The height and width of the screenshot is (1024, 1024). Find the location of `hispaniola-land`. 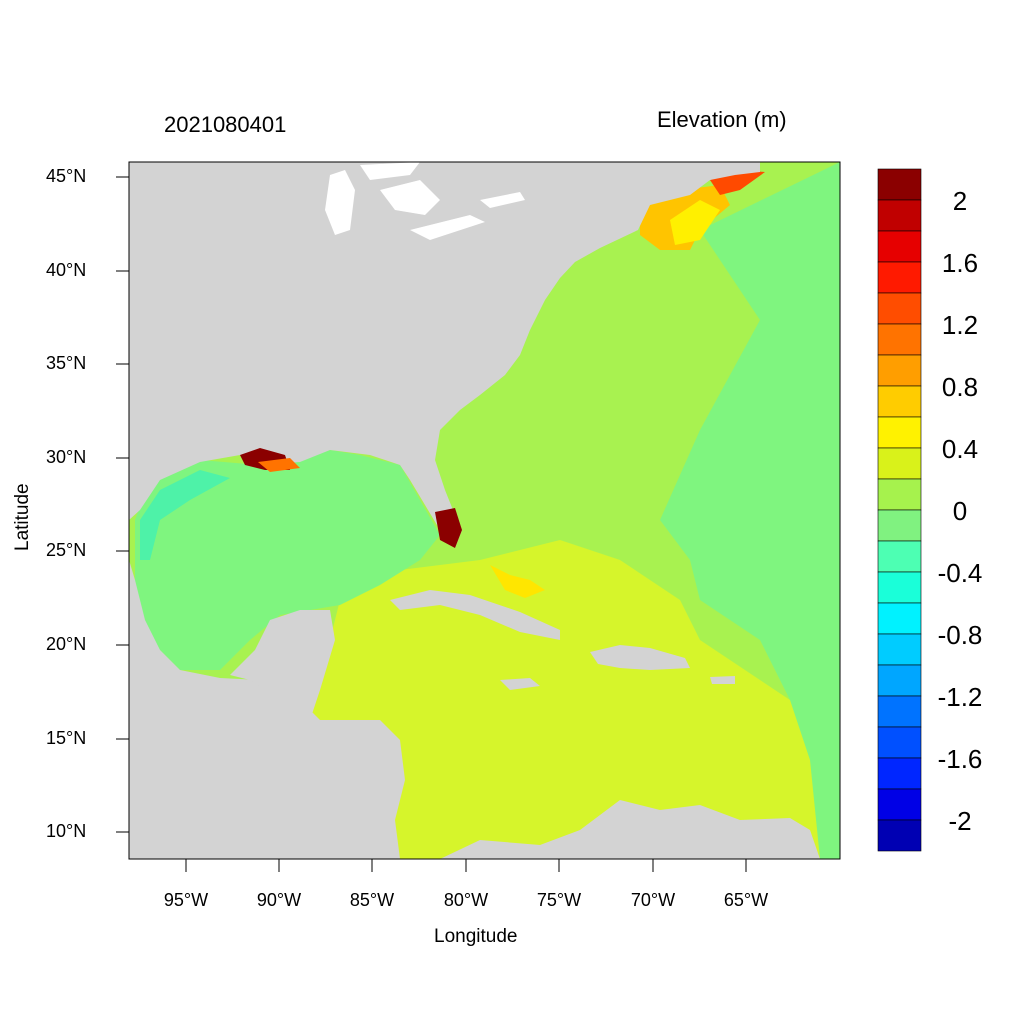

hispaniola-land is located at coordinates (640, 657).